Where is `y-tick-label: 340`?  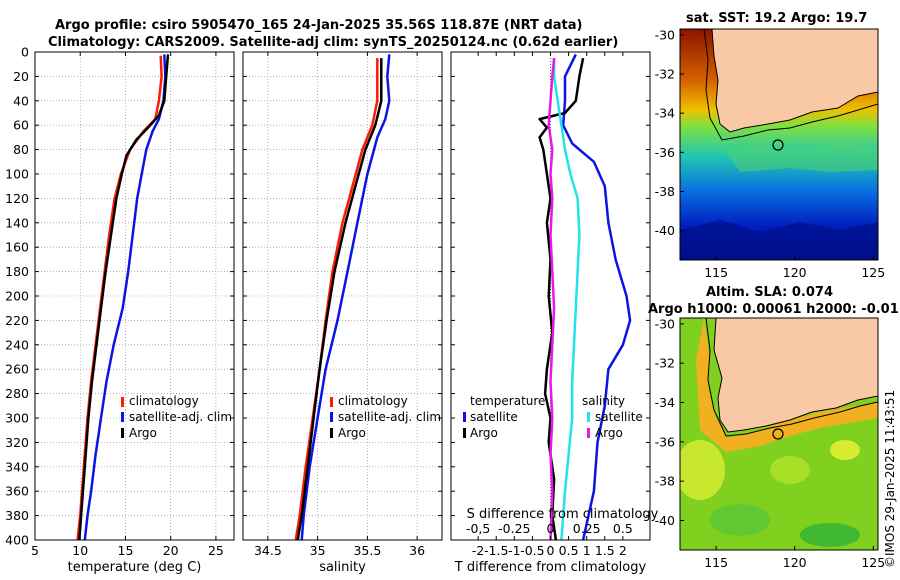
y-tick-label: 340 is located at coordinates (17, 466).